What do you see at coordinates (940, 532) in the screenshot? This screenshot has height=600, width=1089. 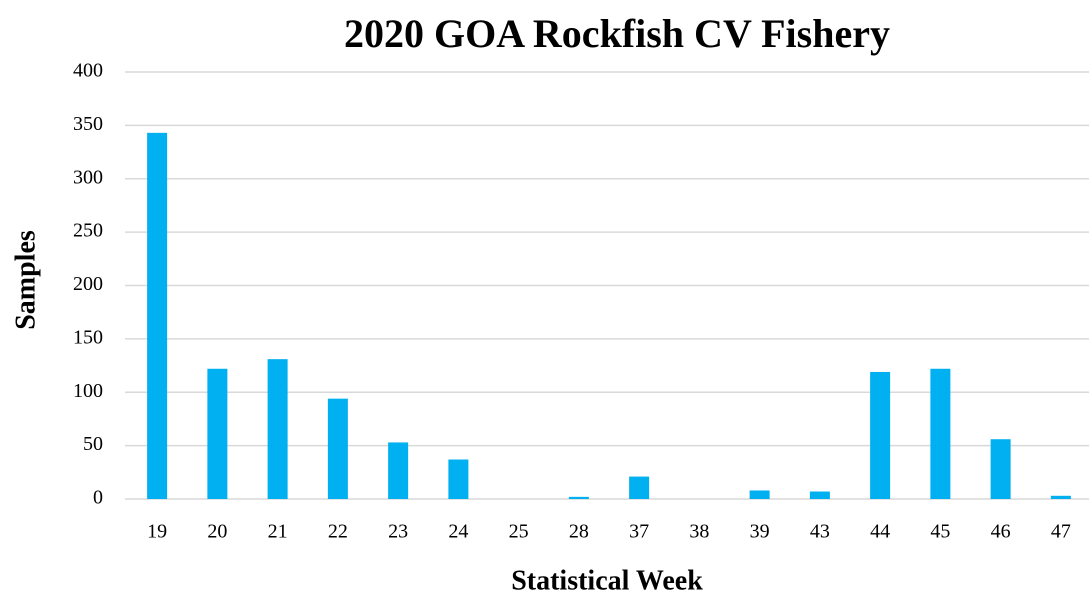 I see `x-tick-label: 45` at bounding box center [940, 532].